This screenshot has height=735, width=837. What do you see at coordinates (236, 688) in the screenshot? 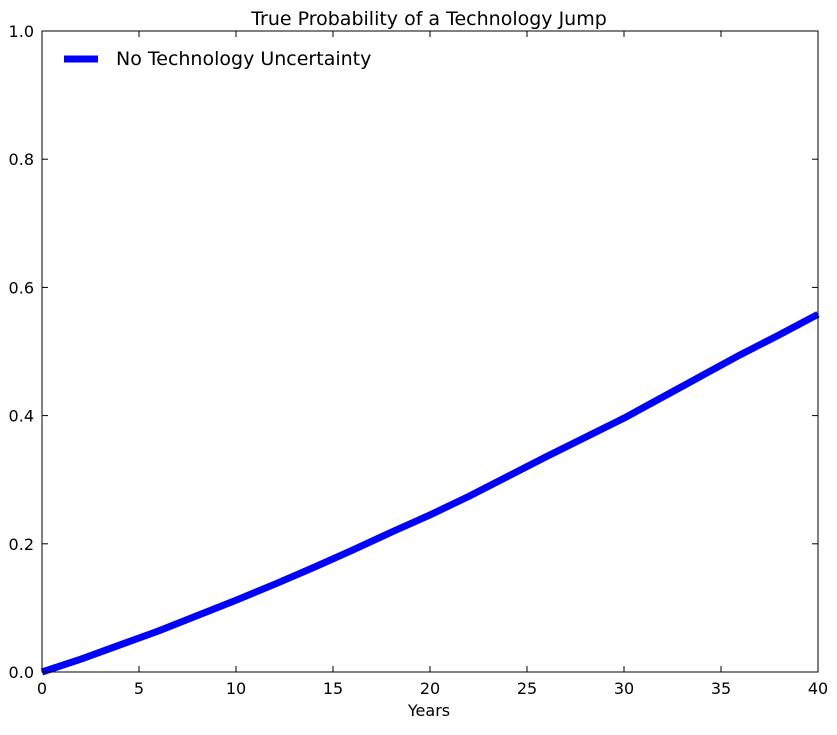
I see `x-tick-label: 10` at bounding box center [236, 688].